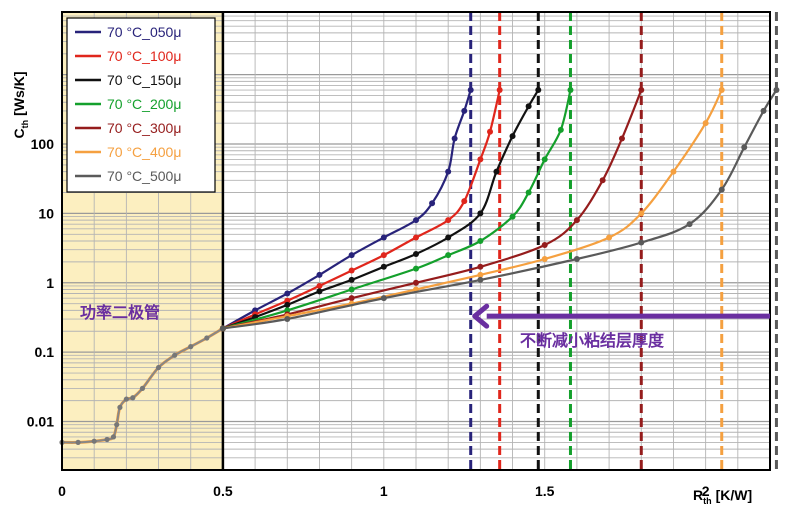 This screenshot has width=799, height=526. Describe the element at coordinates (144, 176) in the screenshot. I see `legend-label: 70 °C_500μ` at that location.